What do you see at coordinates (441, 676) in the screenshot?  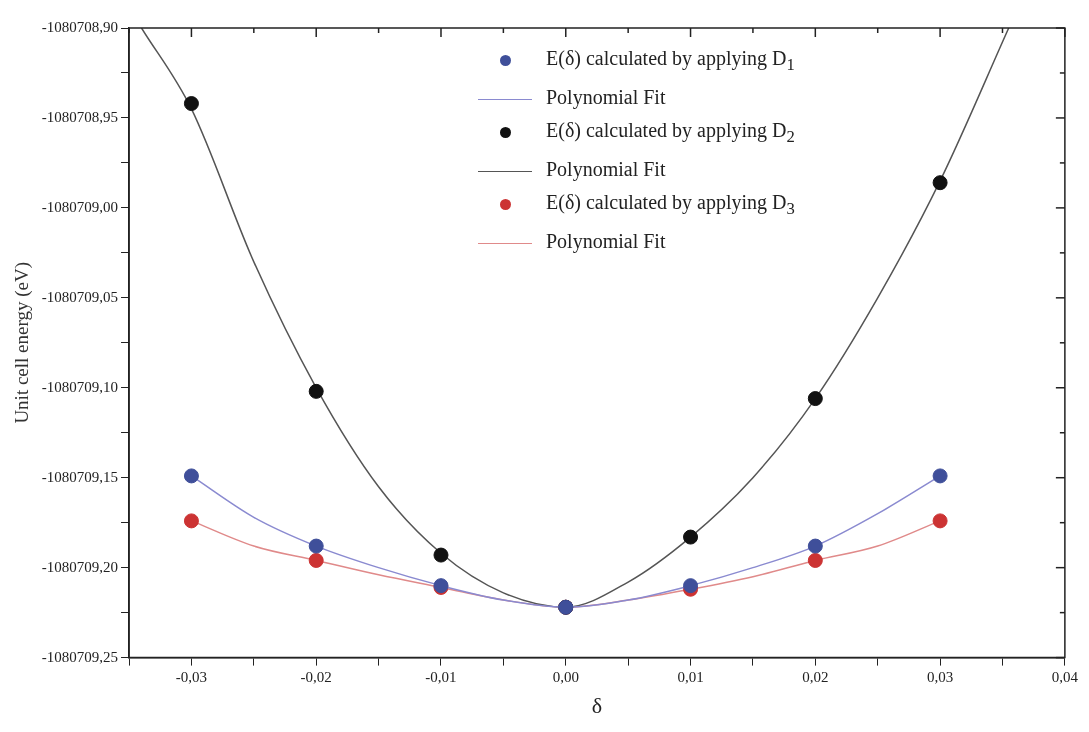 I see `x-tick-label: -0,01` at bounding box center [441, 676].